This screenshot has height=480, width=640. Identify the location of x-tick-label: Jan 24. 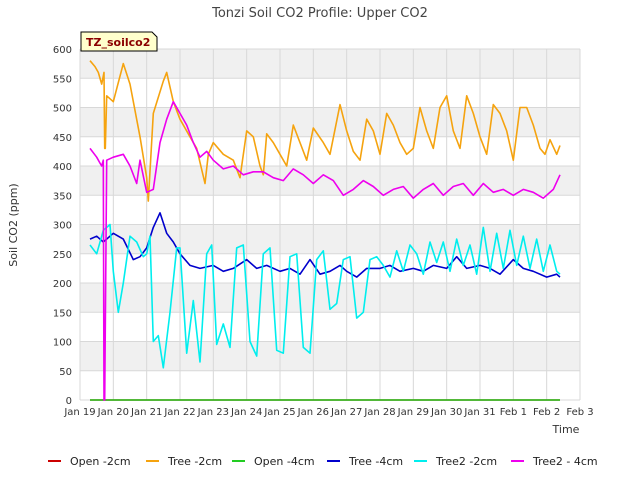
(246, 412).